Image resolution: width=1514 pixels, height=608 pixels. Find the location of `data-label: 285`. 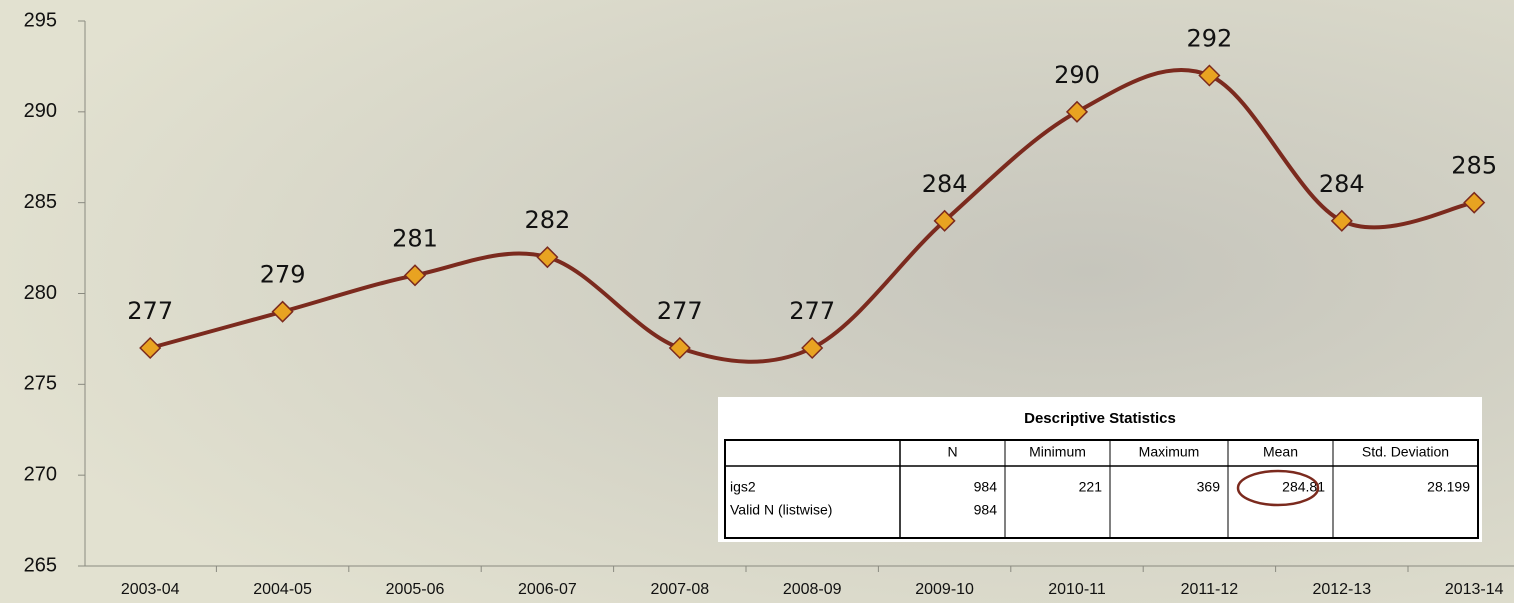

data-label: 285 is located at coordinates (1474, 166).